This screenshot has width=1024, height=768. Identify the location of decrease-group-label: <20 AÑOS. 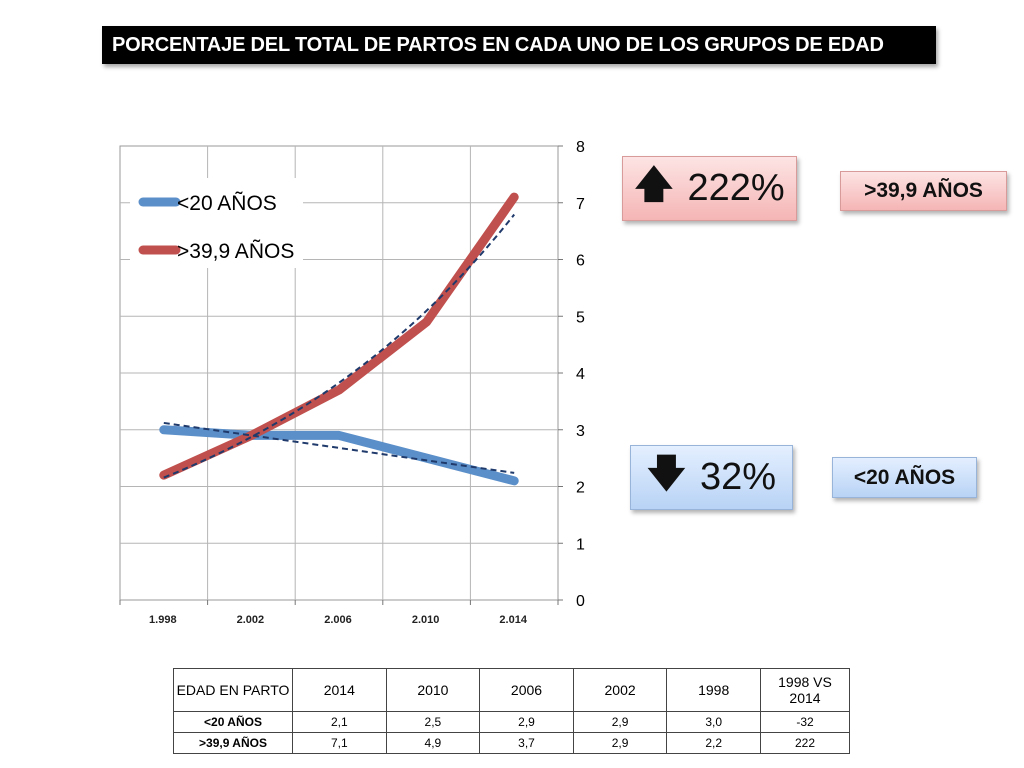
(904, 477).